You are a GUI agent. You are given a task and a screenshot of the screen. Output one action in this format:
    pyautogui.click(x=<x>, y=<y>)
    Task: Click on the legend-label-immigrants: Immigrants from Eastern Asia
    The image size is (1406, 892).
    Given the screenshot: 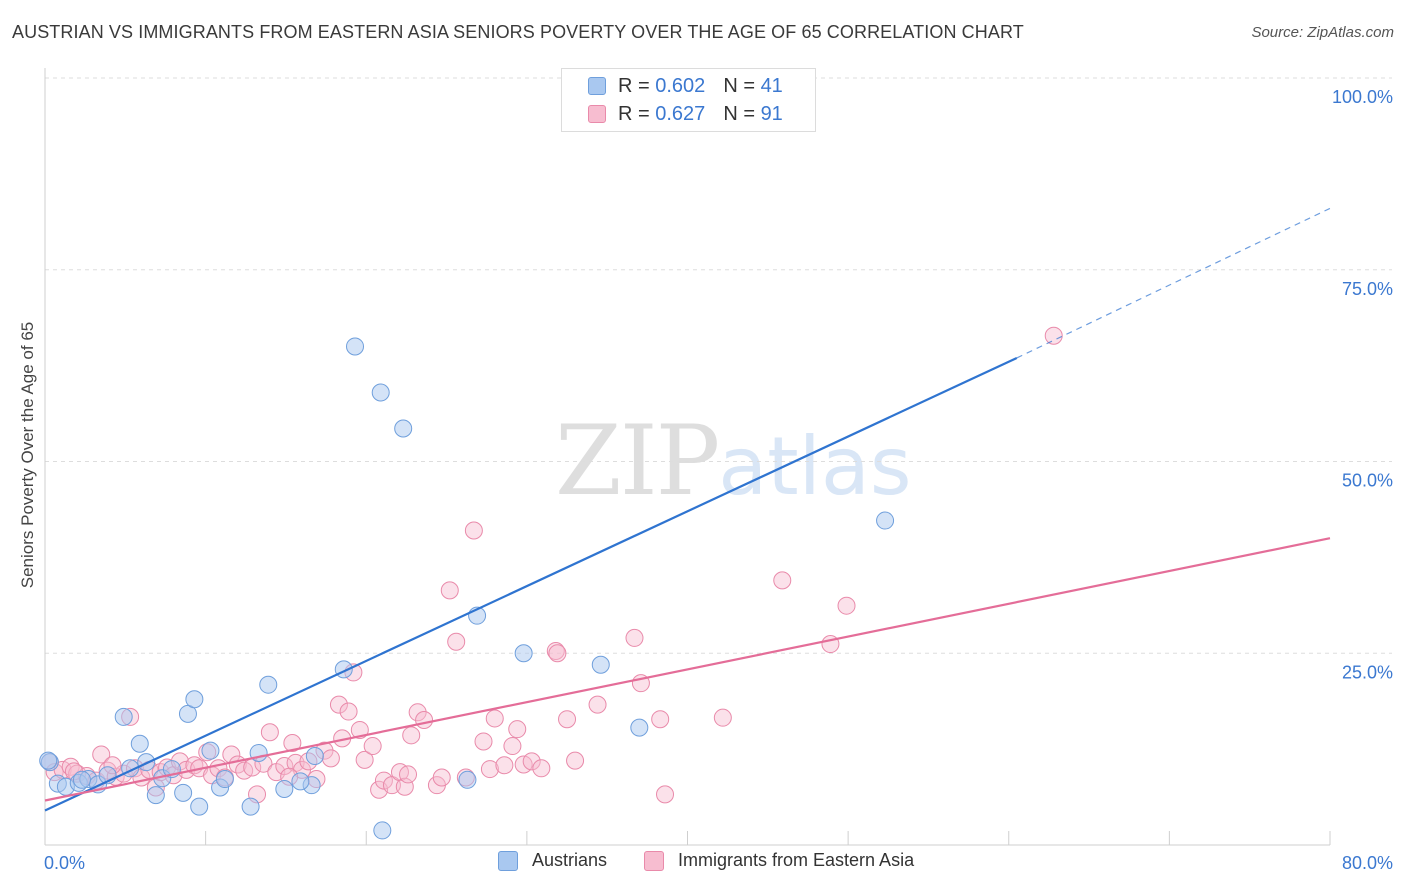 What is the action you would take?
    pyautogui.click(x=796, y=860)
    